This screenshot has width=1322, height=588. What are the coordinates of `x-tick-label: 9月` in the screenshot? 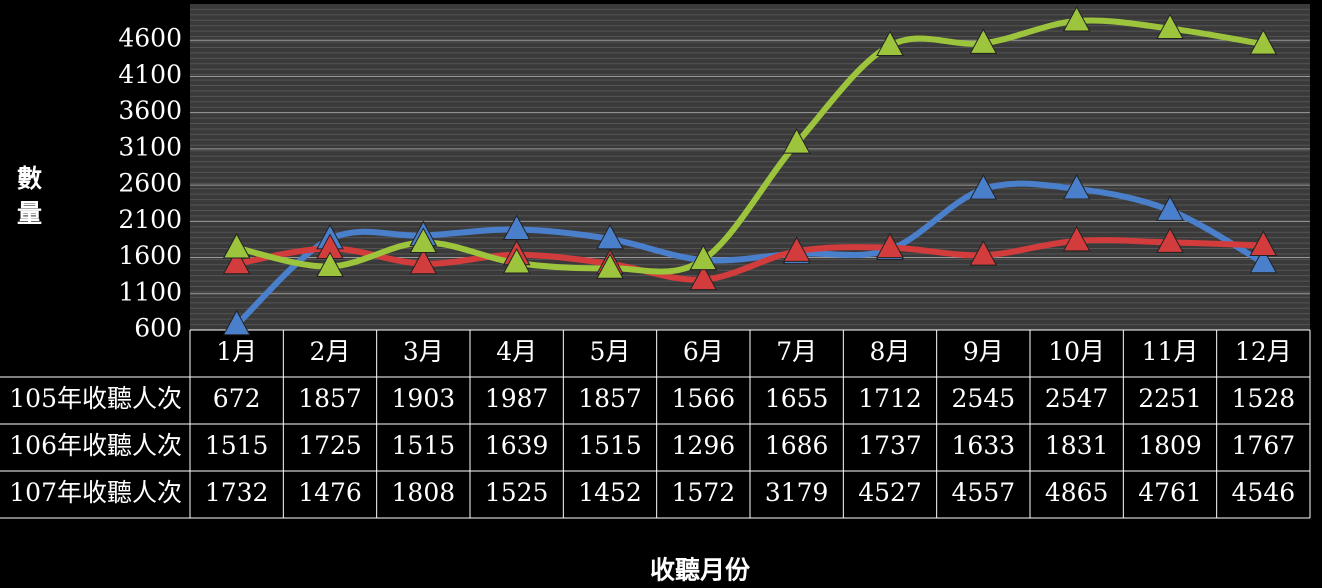 It's located at (983, 351).